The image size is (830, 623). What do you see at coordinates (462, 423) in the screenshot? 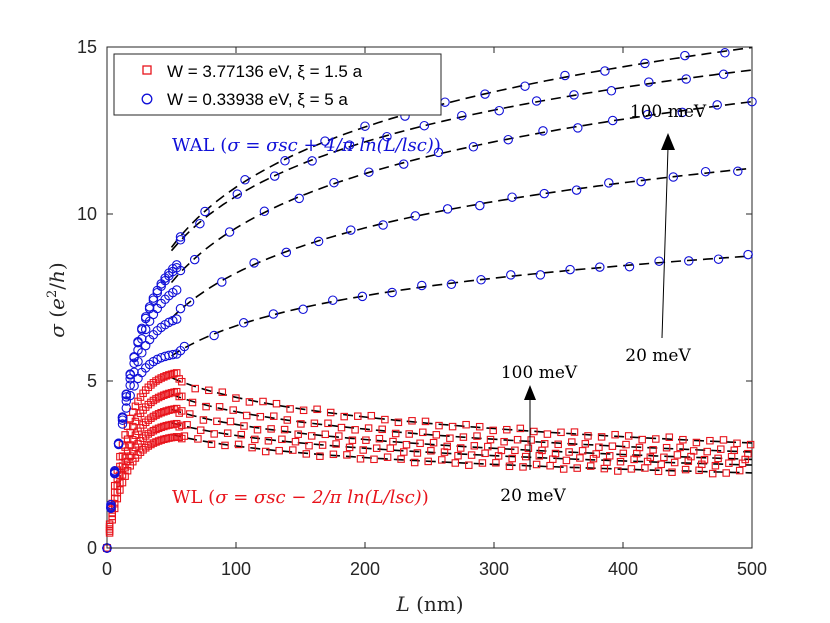
I see `wl-fit-line` at bounding box center [462, 423].